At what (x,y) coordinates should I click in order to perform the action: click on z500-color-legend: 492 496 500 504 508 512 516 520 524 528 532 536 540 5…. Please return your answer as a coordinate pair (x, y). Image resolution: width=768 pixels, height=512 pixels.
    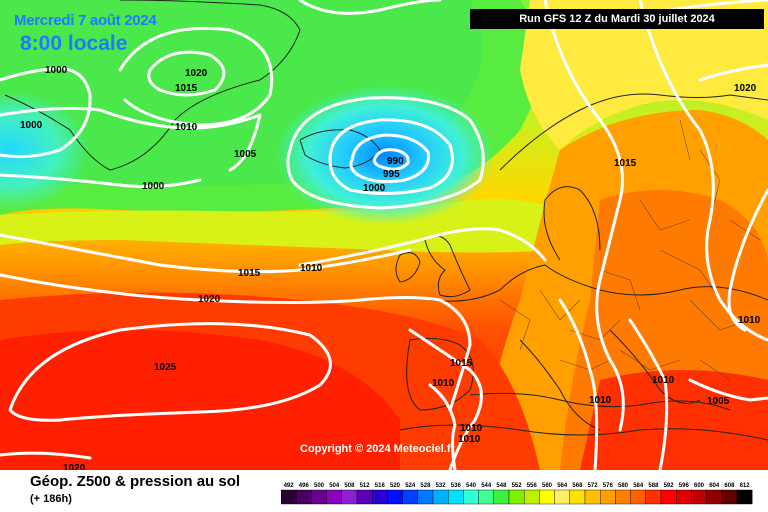
    Looking at the image, I should click on (517, 494).